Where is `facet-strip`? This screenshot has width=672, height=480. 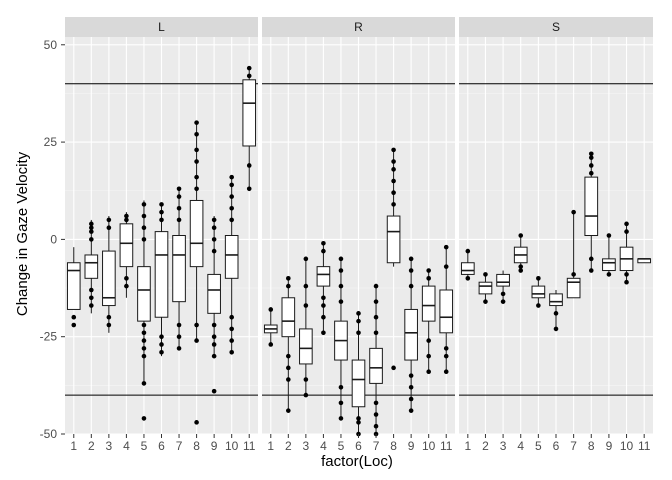
facet-strip is located at coordinates (161, 27).